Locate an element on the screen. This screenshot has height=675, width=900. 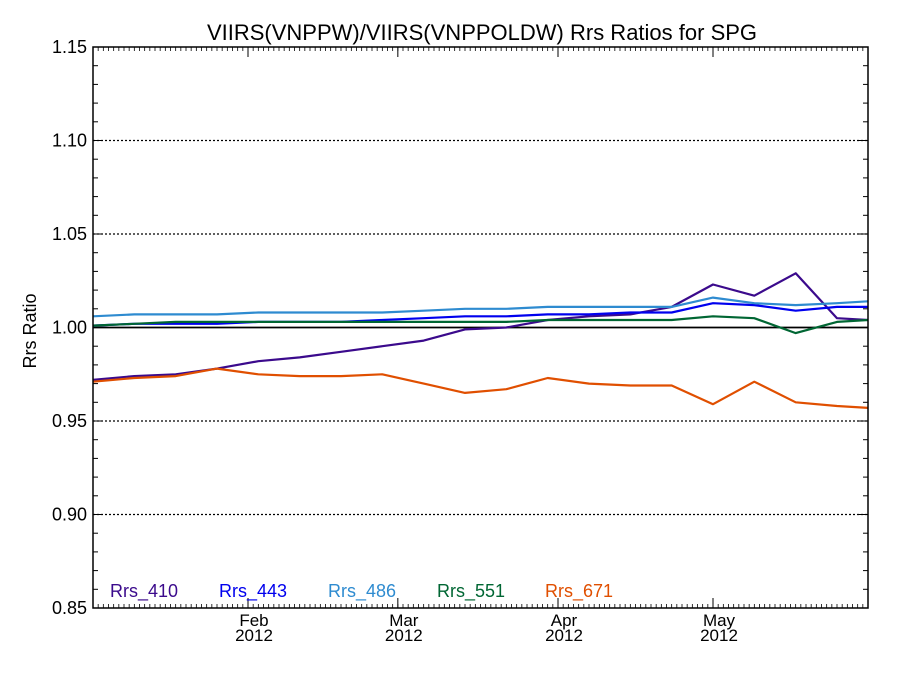
legend-entry-rrs-443: Rrs_443 is located at coordinates (253, 591).